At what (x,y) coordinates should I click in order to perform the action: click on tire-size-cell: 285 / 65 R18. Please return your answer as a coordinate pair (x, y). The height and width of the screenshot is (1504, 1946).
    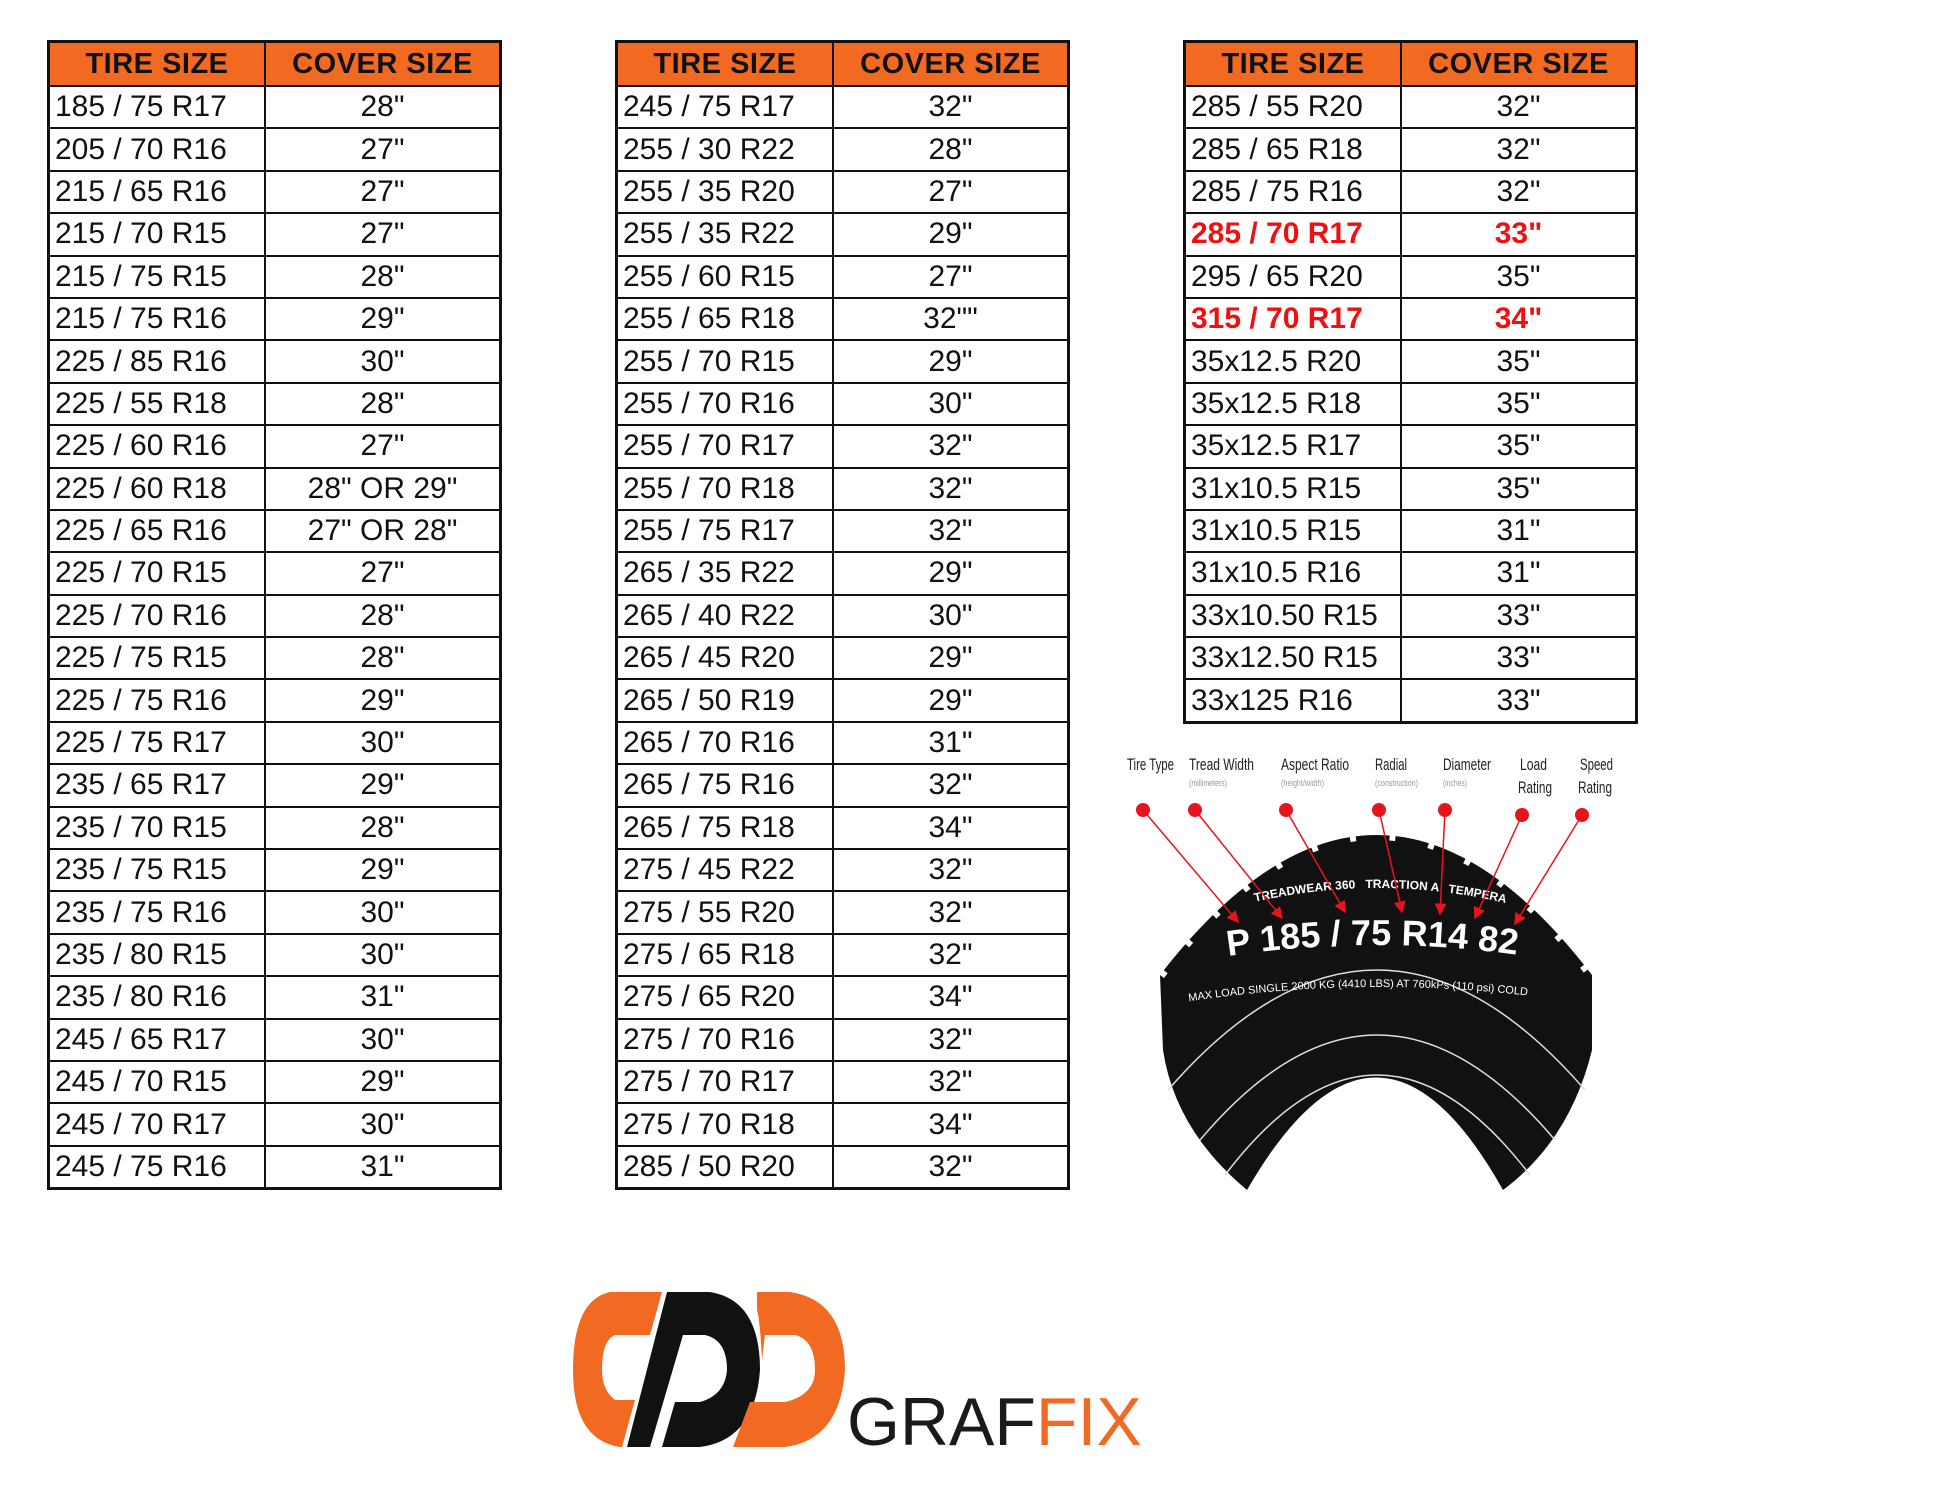
    Looking at the image, I should click on (1292, 149).